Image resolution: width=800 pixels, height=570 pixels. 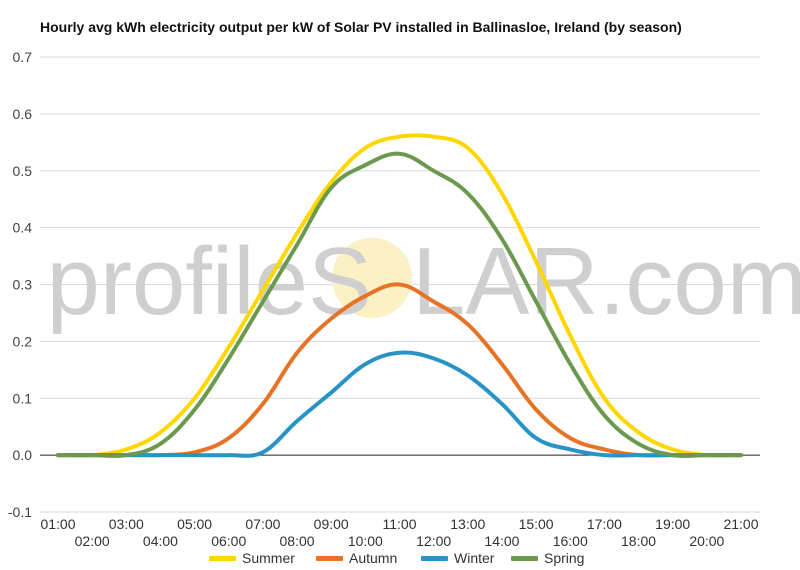 What do you see at coordinates (57, 524) in the screenshot?
I see `x-tick-label: 01:00` at bounding box center [57, 524].